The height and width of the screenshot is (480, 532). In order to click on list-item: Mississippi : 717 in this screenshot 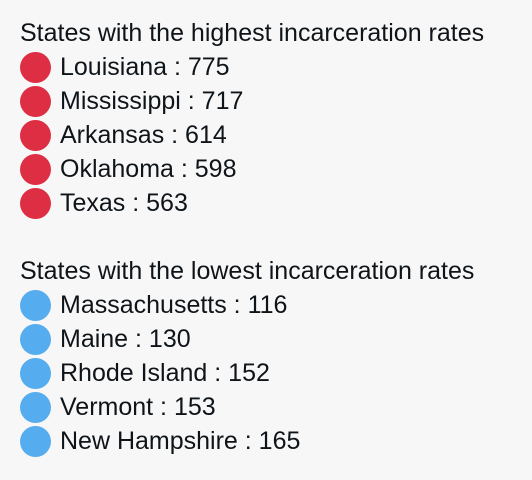, I will do `click(252, 101)`.